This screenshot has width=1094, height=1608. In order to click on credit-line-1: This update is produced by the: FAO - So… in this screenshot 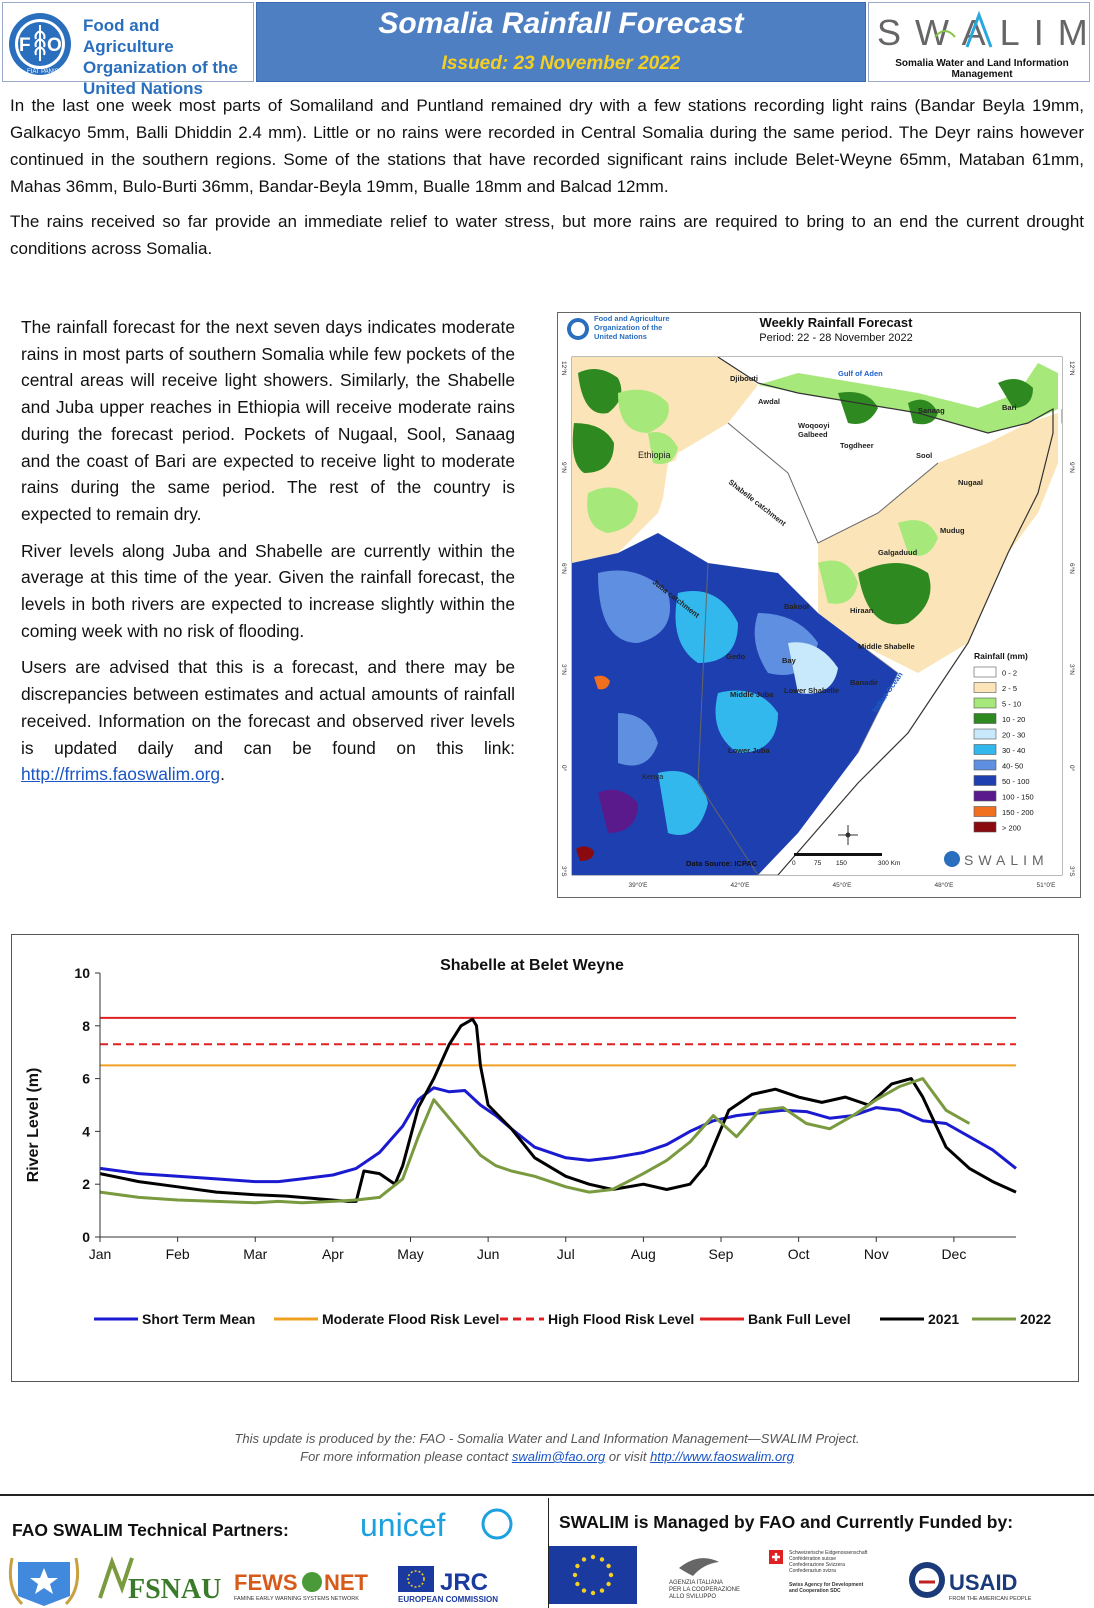, I will do `click(547, 1438)`.